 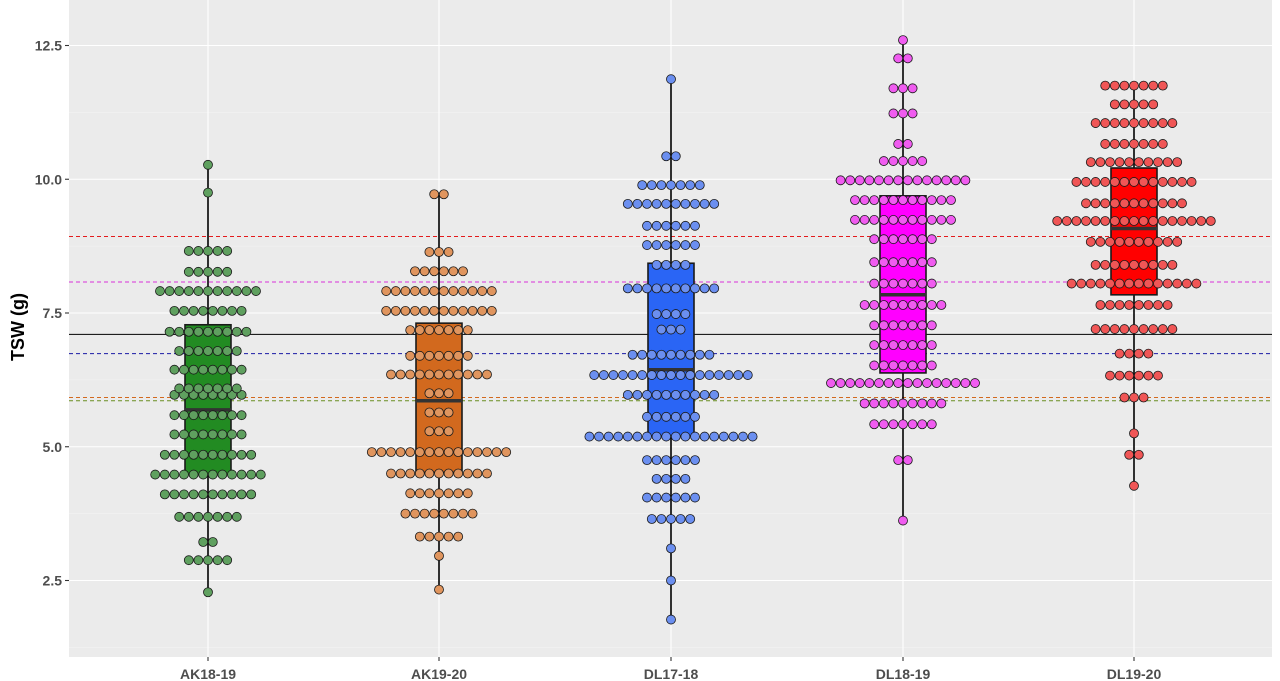 What do you see at coordinates (48, 179) in the screenshot?
I see `y-tick-label: 10.0` at bounding box center [48, 179].